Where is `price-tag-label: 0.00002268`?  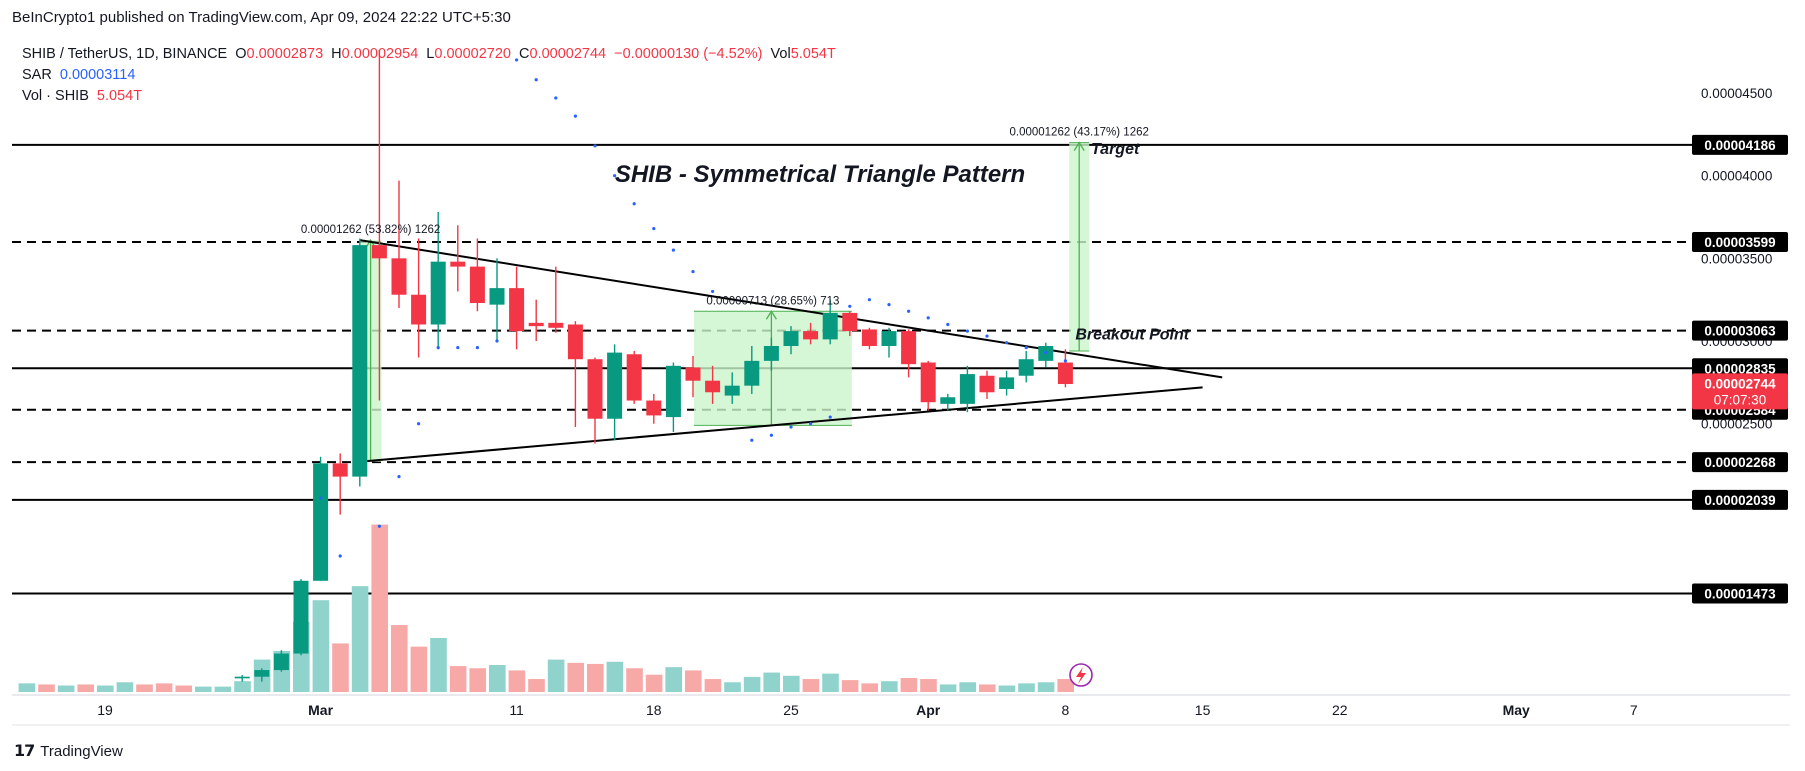 price-tag-label: 0.00002268 is located at coordinates (1740, 462).